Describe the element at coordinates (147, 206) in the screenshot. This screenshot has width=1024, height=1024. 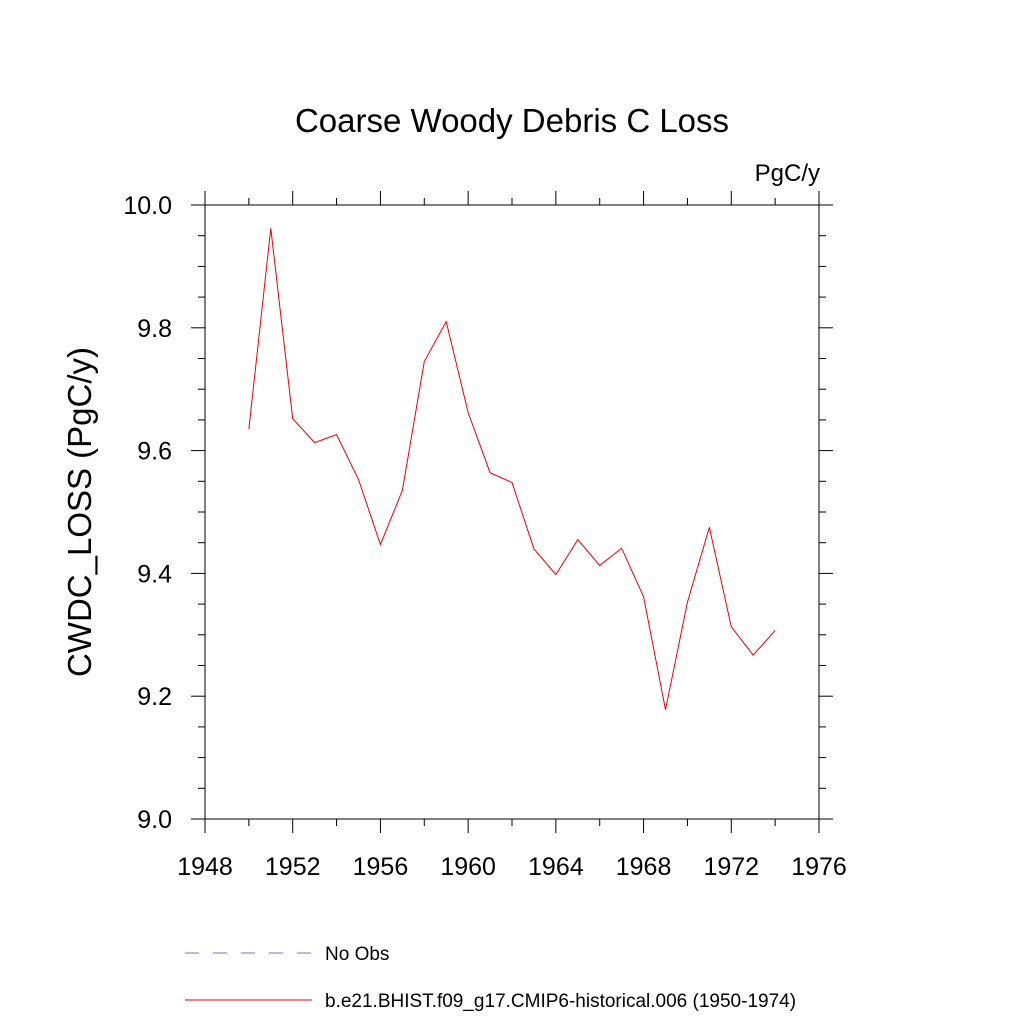
I see `y-tick-label: 10.0` at that location.